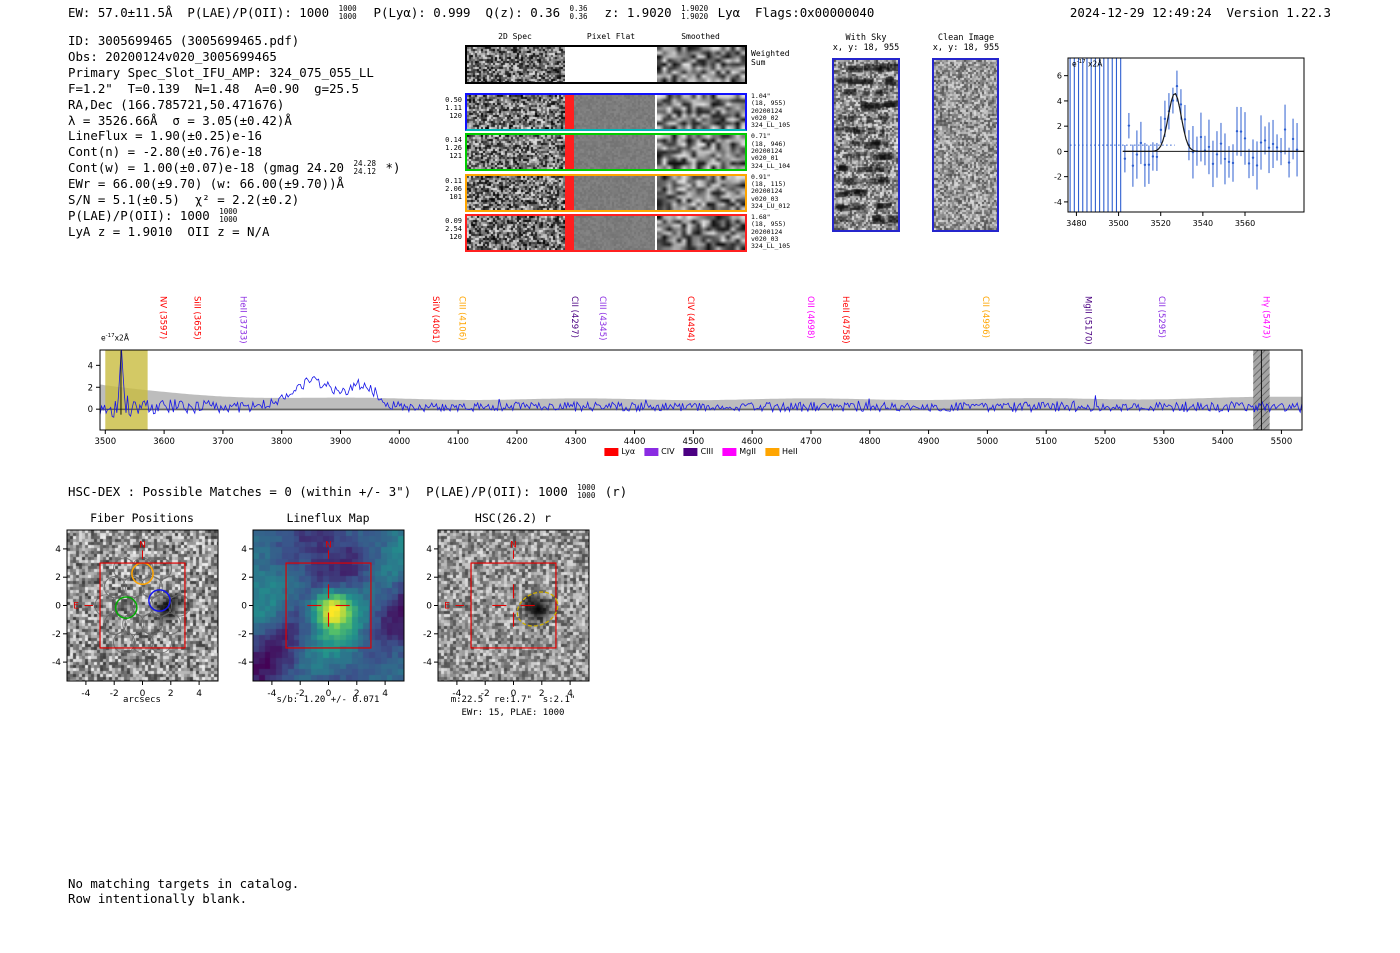 This screenshot has height=953, width=1400. What do you see at coordinates (234, 121) in the screenshot?
I see `info-line: λ = 3526.66Å σ = 3.05(±0.42)Å` at bounding box center [234, 121].